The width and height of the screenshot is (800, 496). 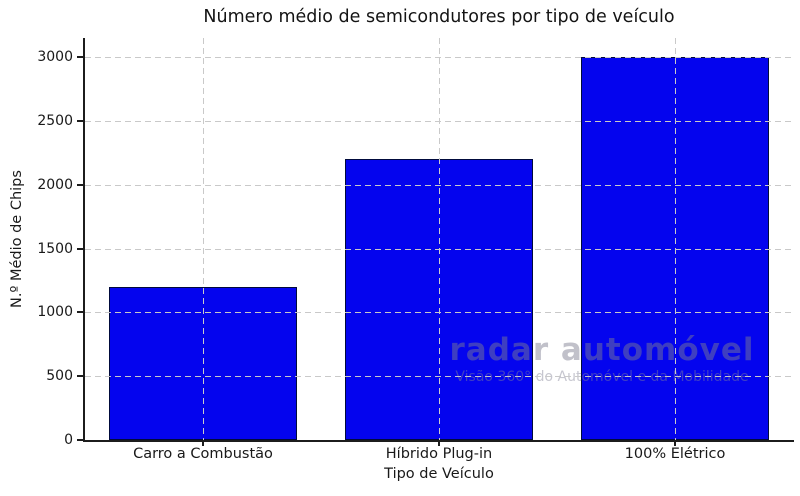 What do you see at coordinates (55, 120) in the screenshot?
I see `y-tick-label-2500: 2500` at bounding box center [55, 120].